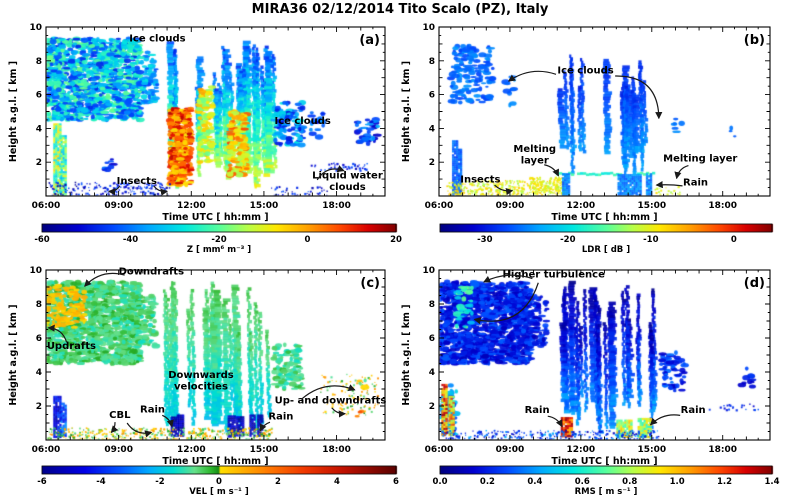  What do you see at coordinates (604, 111) in the screenshot?
I see `axis-ticks` at bounding box center [604, 111].